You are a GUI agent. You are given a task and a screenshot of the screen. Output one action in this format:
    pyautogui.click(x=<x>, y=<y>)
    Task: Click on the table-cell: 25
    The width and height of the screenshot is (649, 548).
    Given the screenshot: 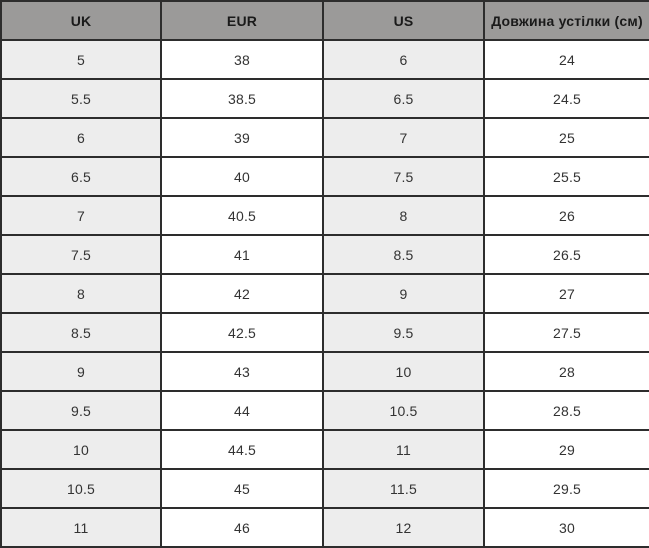 What is the action you would take?
    pyautogui.click(x=566, y=137)
    